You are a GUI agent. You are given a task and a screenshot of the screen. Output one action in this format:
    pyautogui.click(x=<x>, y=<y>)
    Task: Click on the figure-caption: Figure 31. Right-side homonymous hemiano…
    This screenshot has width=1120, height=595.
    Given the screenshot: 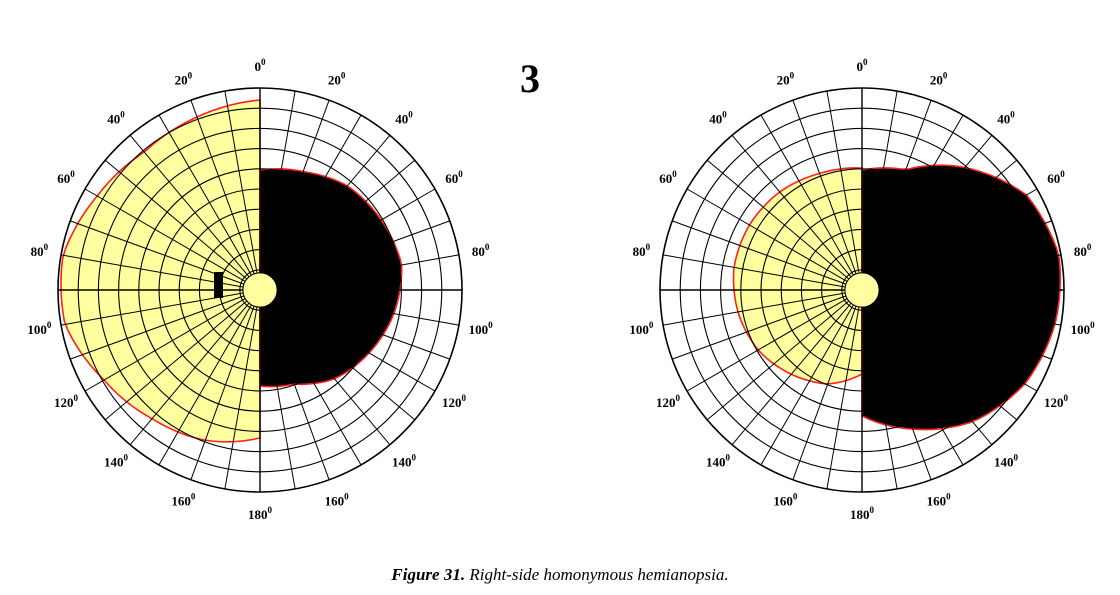 What is the action you would take?
    pyautogui.click(x=560, y=575)
    